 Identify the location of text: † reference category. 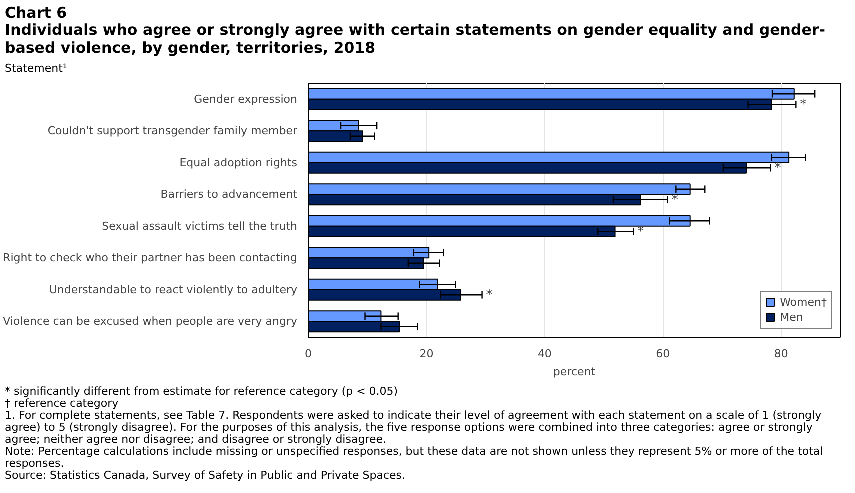
(62, 403).